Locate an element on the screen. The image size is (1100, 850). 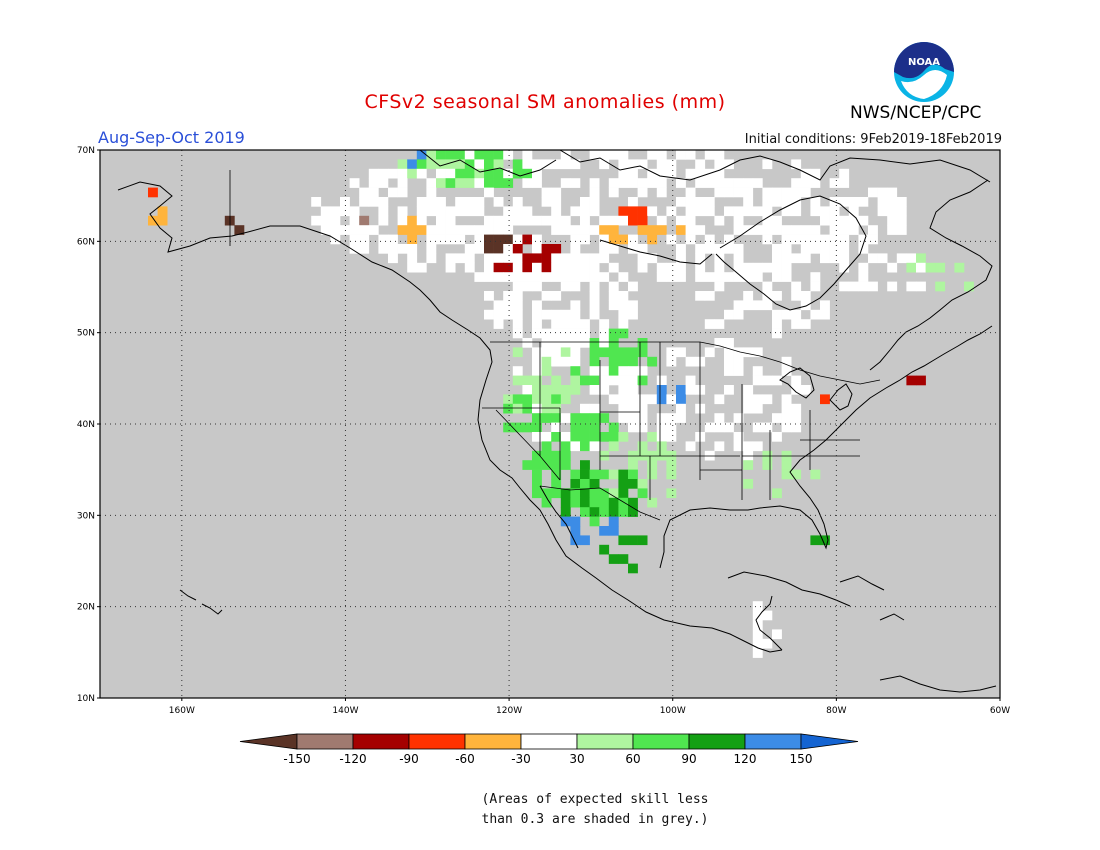
colorbar-tick-label: -90 is located at coordinates (409, 759).